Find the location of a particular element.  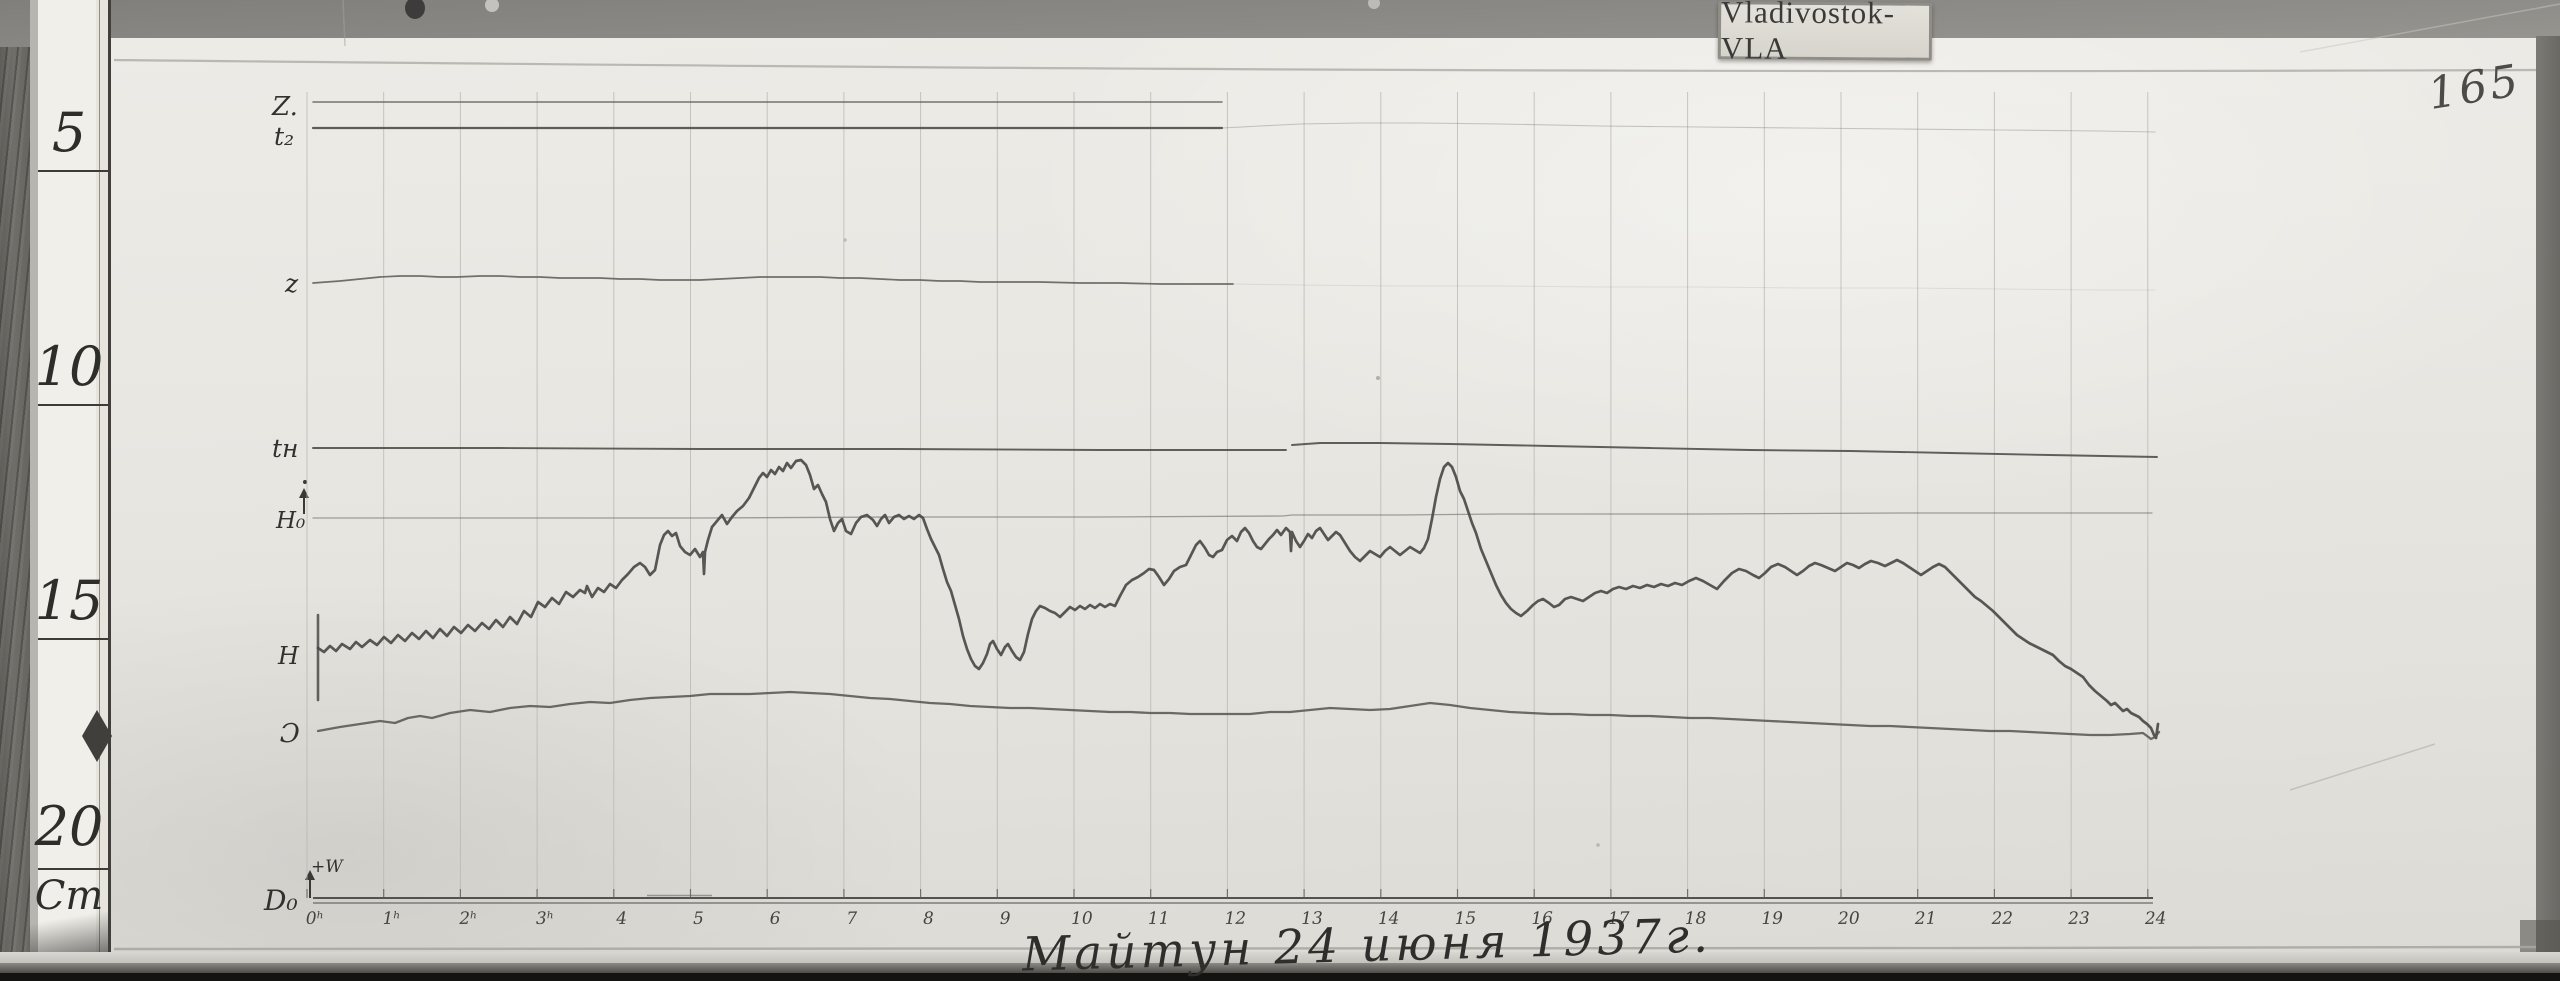

hour-label-23: 23 is located at coordinates (2078, 919).